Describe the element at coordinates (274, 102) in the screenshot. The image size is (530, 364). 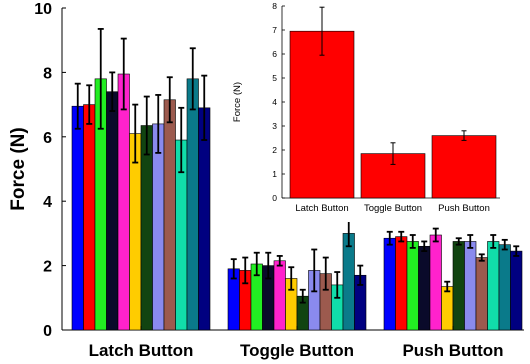
I see `inset-y-tick-label: 4` at that location.